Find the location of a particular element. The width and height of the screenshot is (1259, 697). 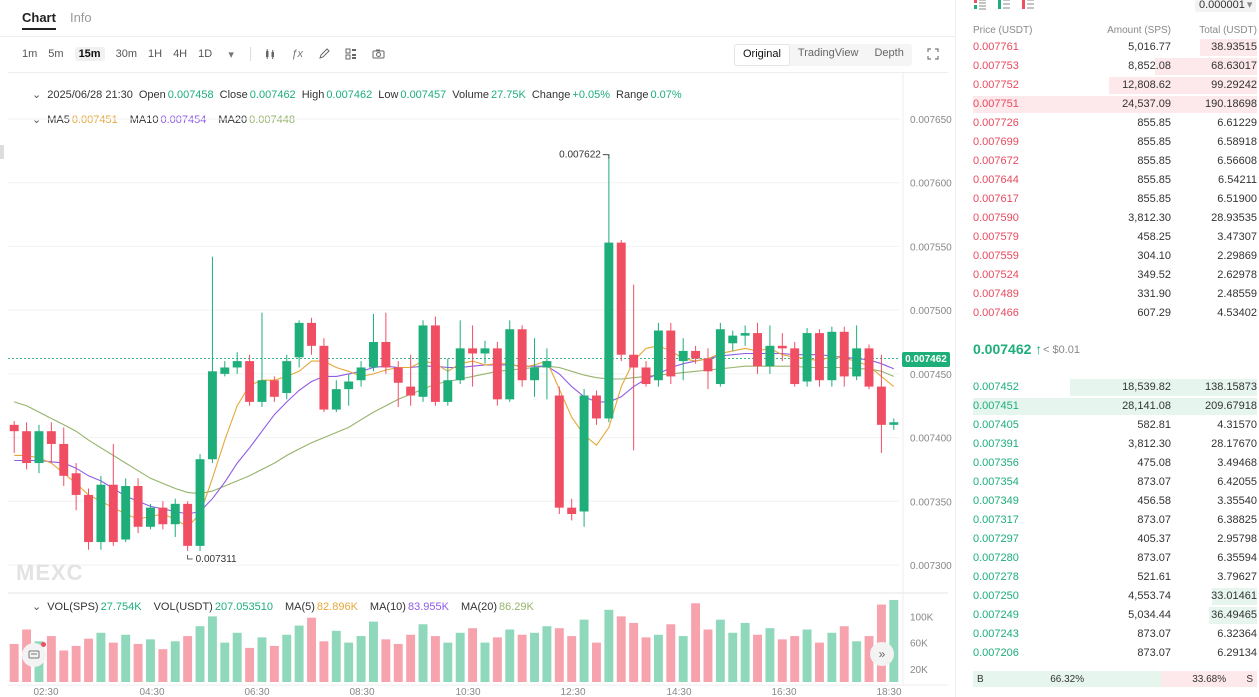

mode-bids-icon is located at coordinates (1004, 6).